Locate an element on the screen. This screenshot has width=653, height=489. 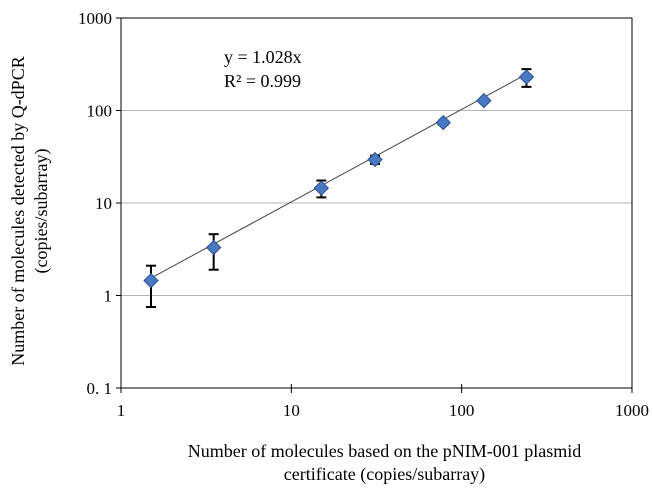
y-ticks: 0. 1 1 10 100 1000 is located at coordinates (99, 203).